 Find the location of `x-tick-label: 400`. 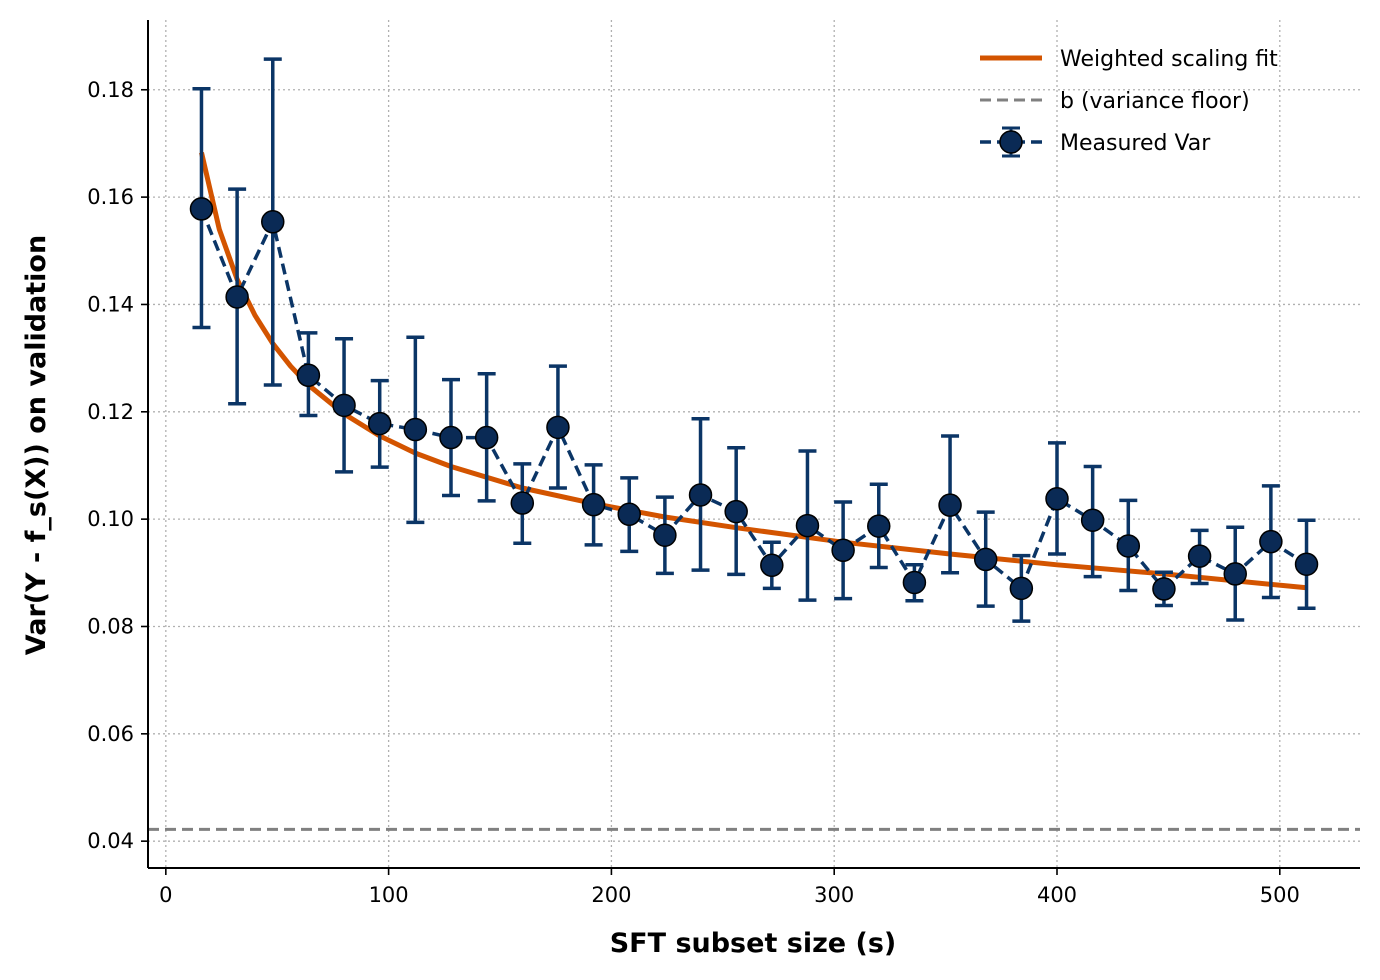

x-tick-label: 400 is located at coordinates (1057, 895).